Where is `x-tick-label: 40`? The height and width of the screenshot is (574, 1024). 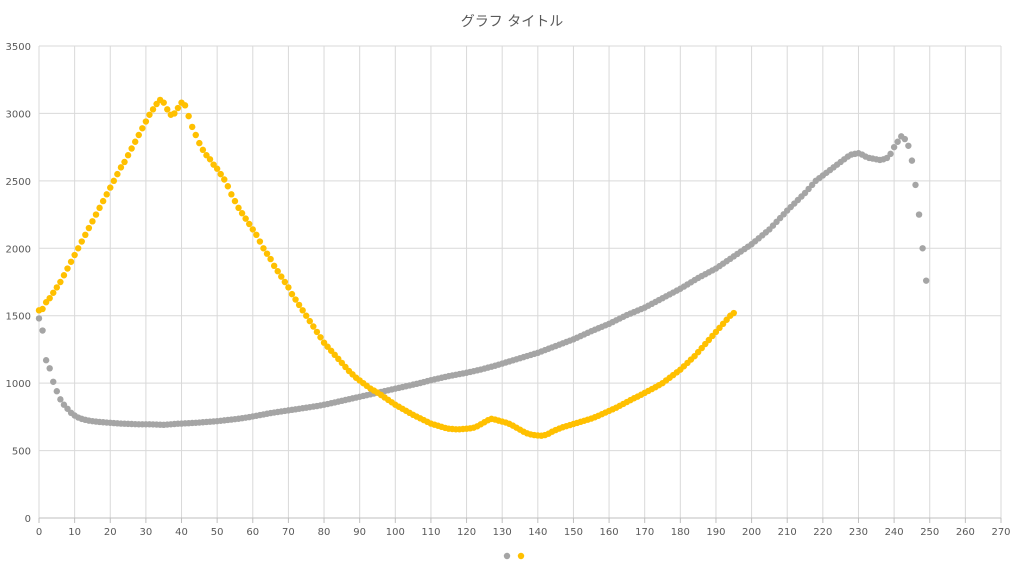 x-tick-label: 40 is located at coordinates (181, 532).